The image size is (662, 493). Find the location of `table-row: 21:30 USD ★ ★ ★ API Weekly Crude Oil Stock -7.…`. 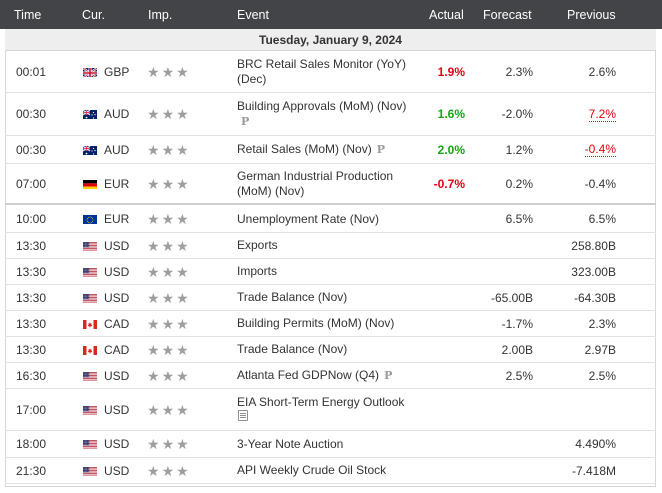

table-row: 21:30 USD ★ ★ ★ API Weekly Crude Oil Stock -7.… is located at coordinates (330, 471).